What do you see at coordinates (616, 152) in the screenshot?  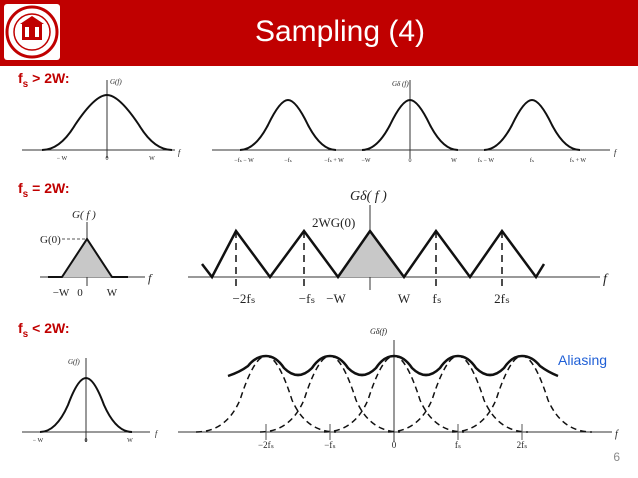 I see `case1-right-xlabel: f` at bounding box center [616, 152].